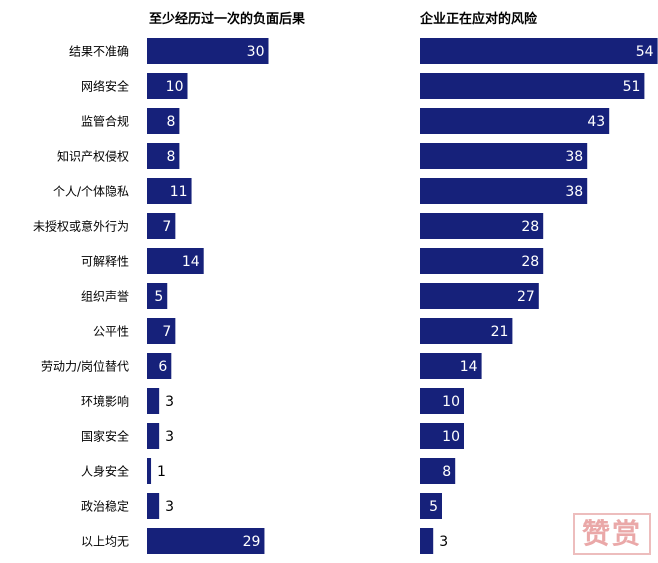 The image size is (658, 563). Describe the element at coordinates (99, 52) in the screenshot. I see `category-label: 结果不准确` at that location.